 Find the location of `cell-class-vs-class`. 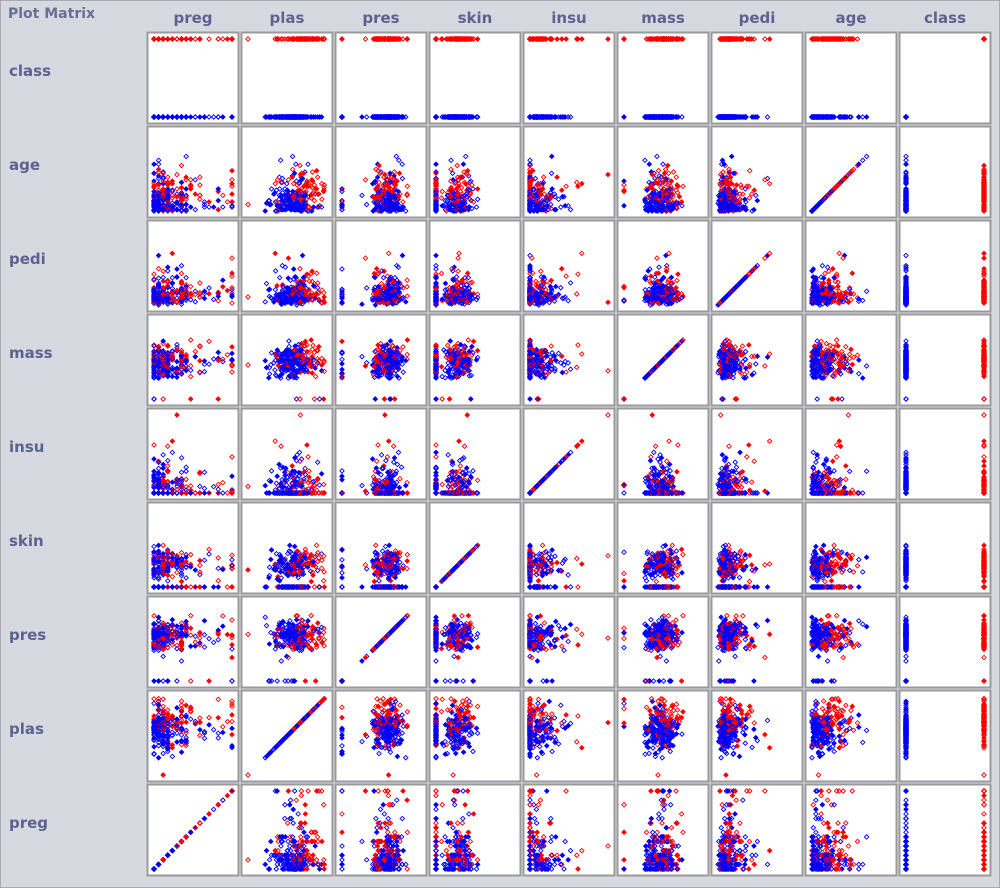

cell-class-vs-class is located at coordinates (945, 78).